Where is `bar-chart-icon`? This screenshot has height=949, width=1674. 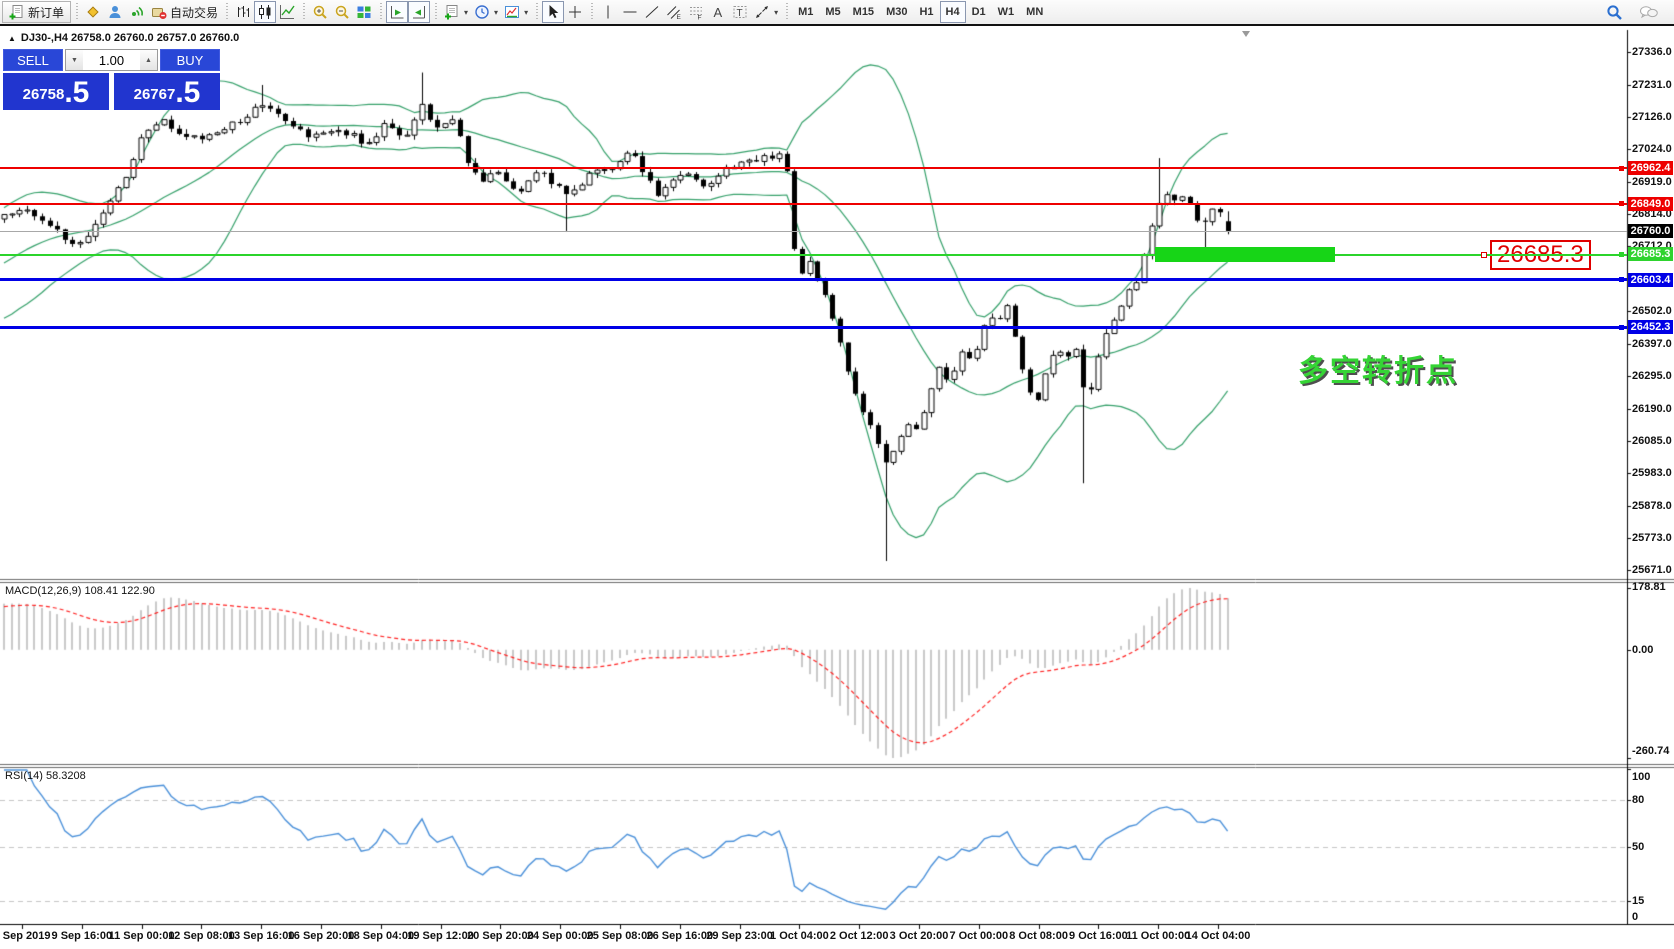 bar-chart-icon is located at coordinates (244, 11).